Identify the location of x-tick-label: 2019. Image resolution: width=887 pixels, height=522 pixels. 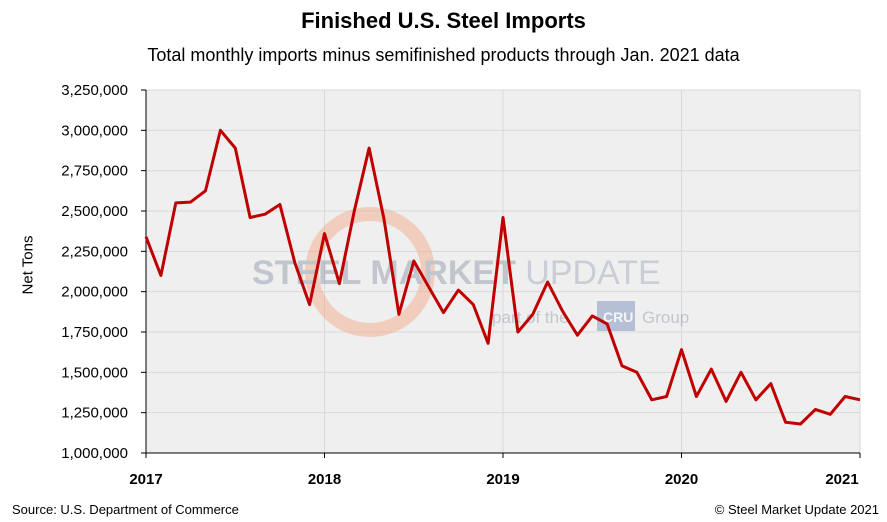
(502, 479).